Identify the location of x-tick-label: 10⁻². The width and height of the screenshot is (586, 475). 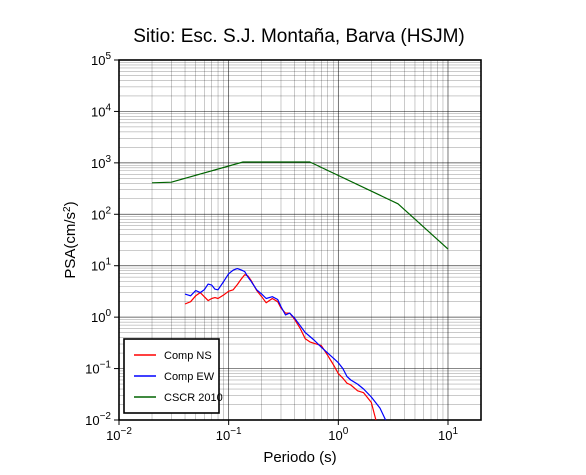
(119, 434).